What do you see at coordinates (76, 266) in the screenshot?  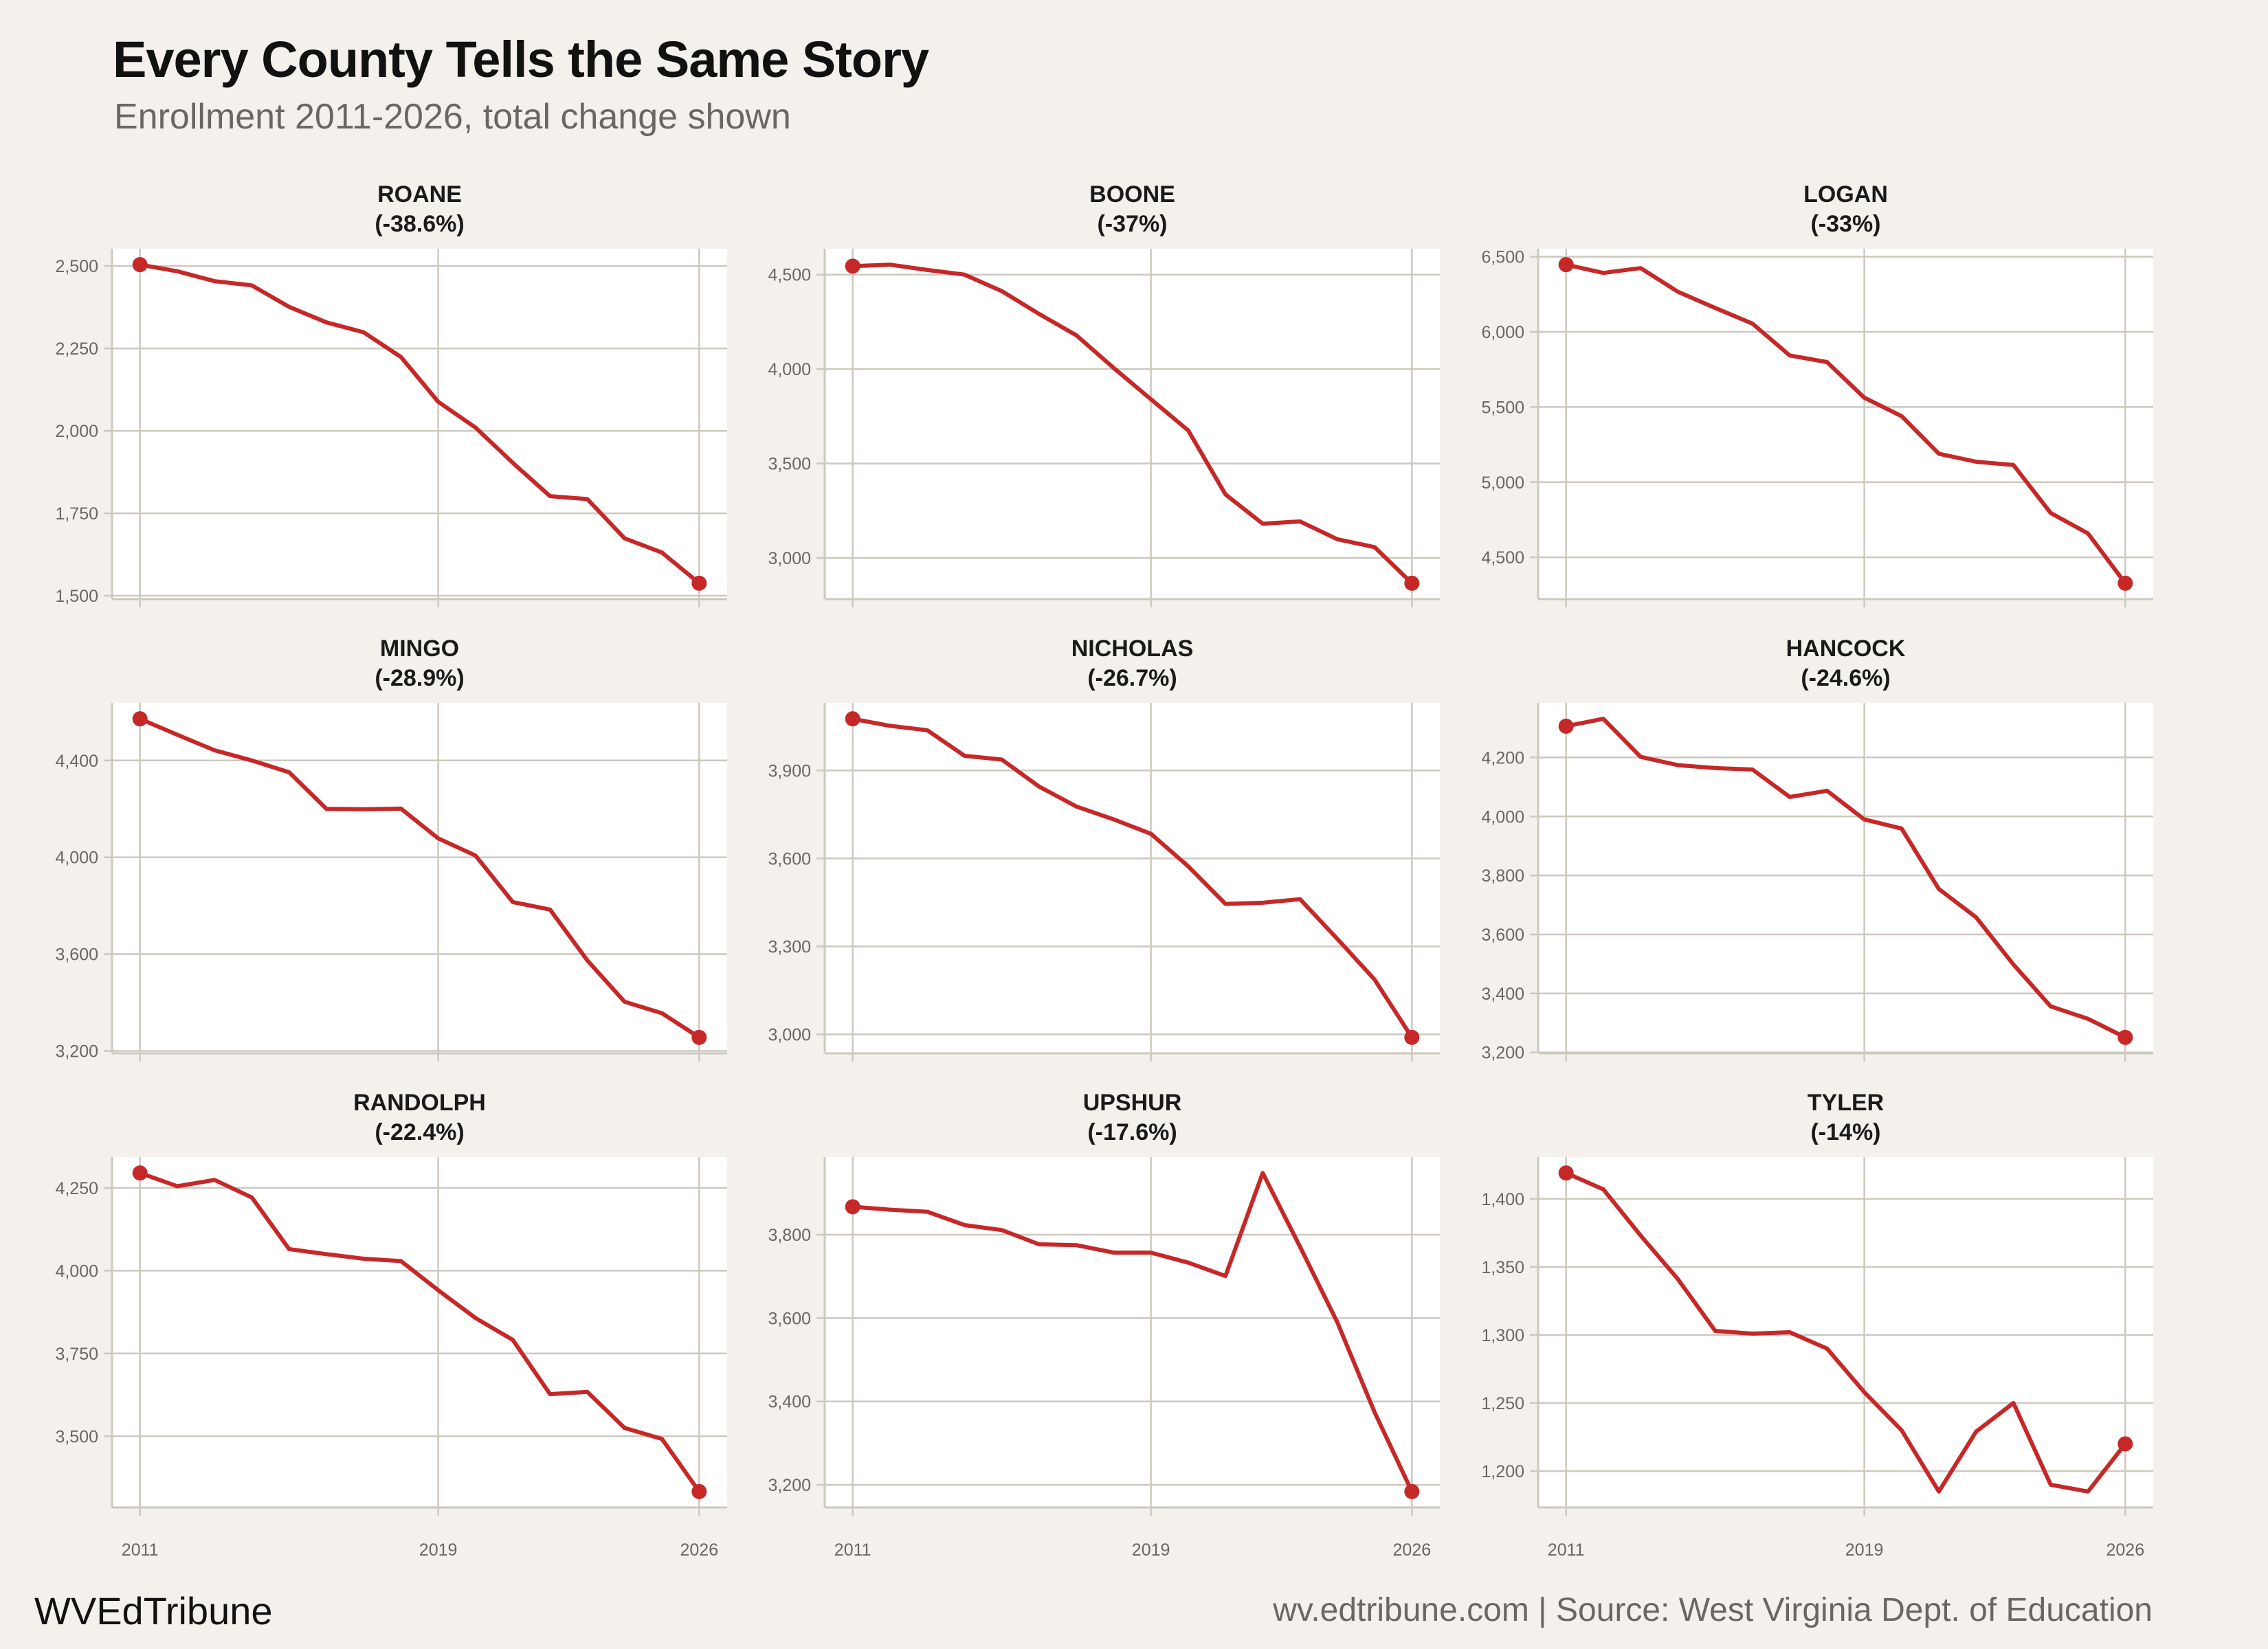 I see `y-tick-label: 2,500` at bounding box center [76, 266].